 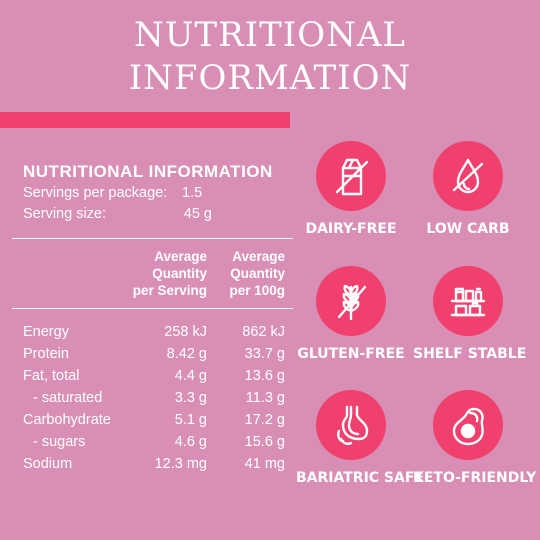 I want to click on row-per-100g: 41 mg, so click(x=264, y=464).